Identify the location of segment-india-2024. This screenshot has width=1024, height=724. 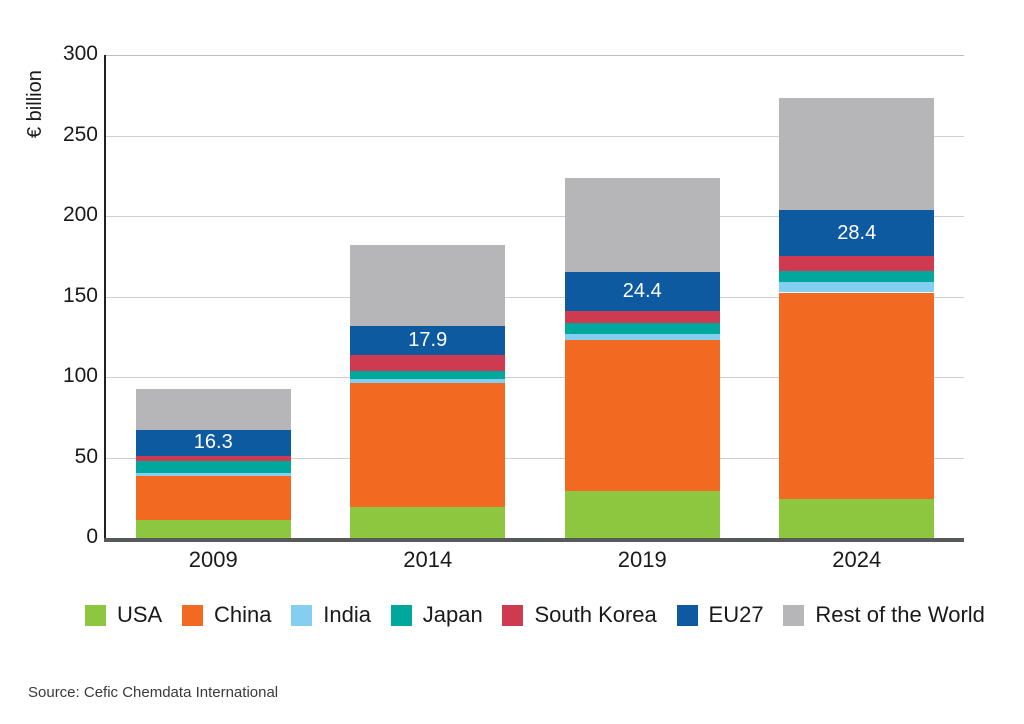
(857, 287).